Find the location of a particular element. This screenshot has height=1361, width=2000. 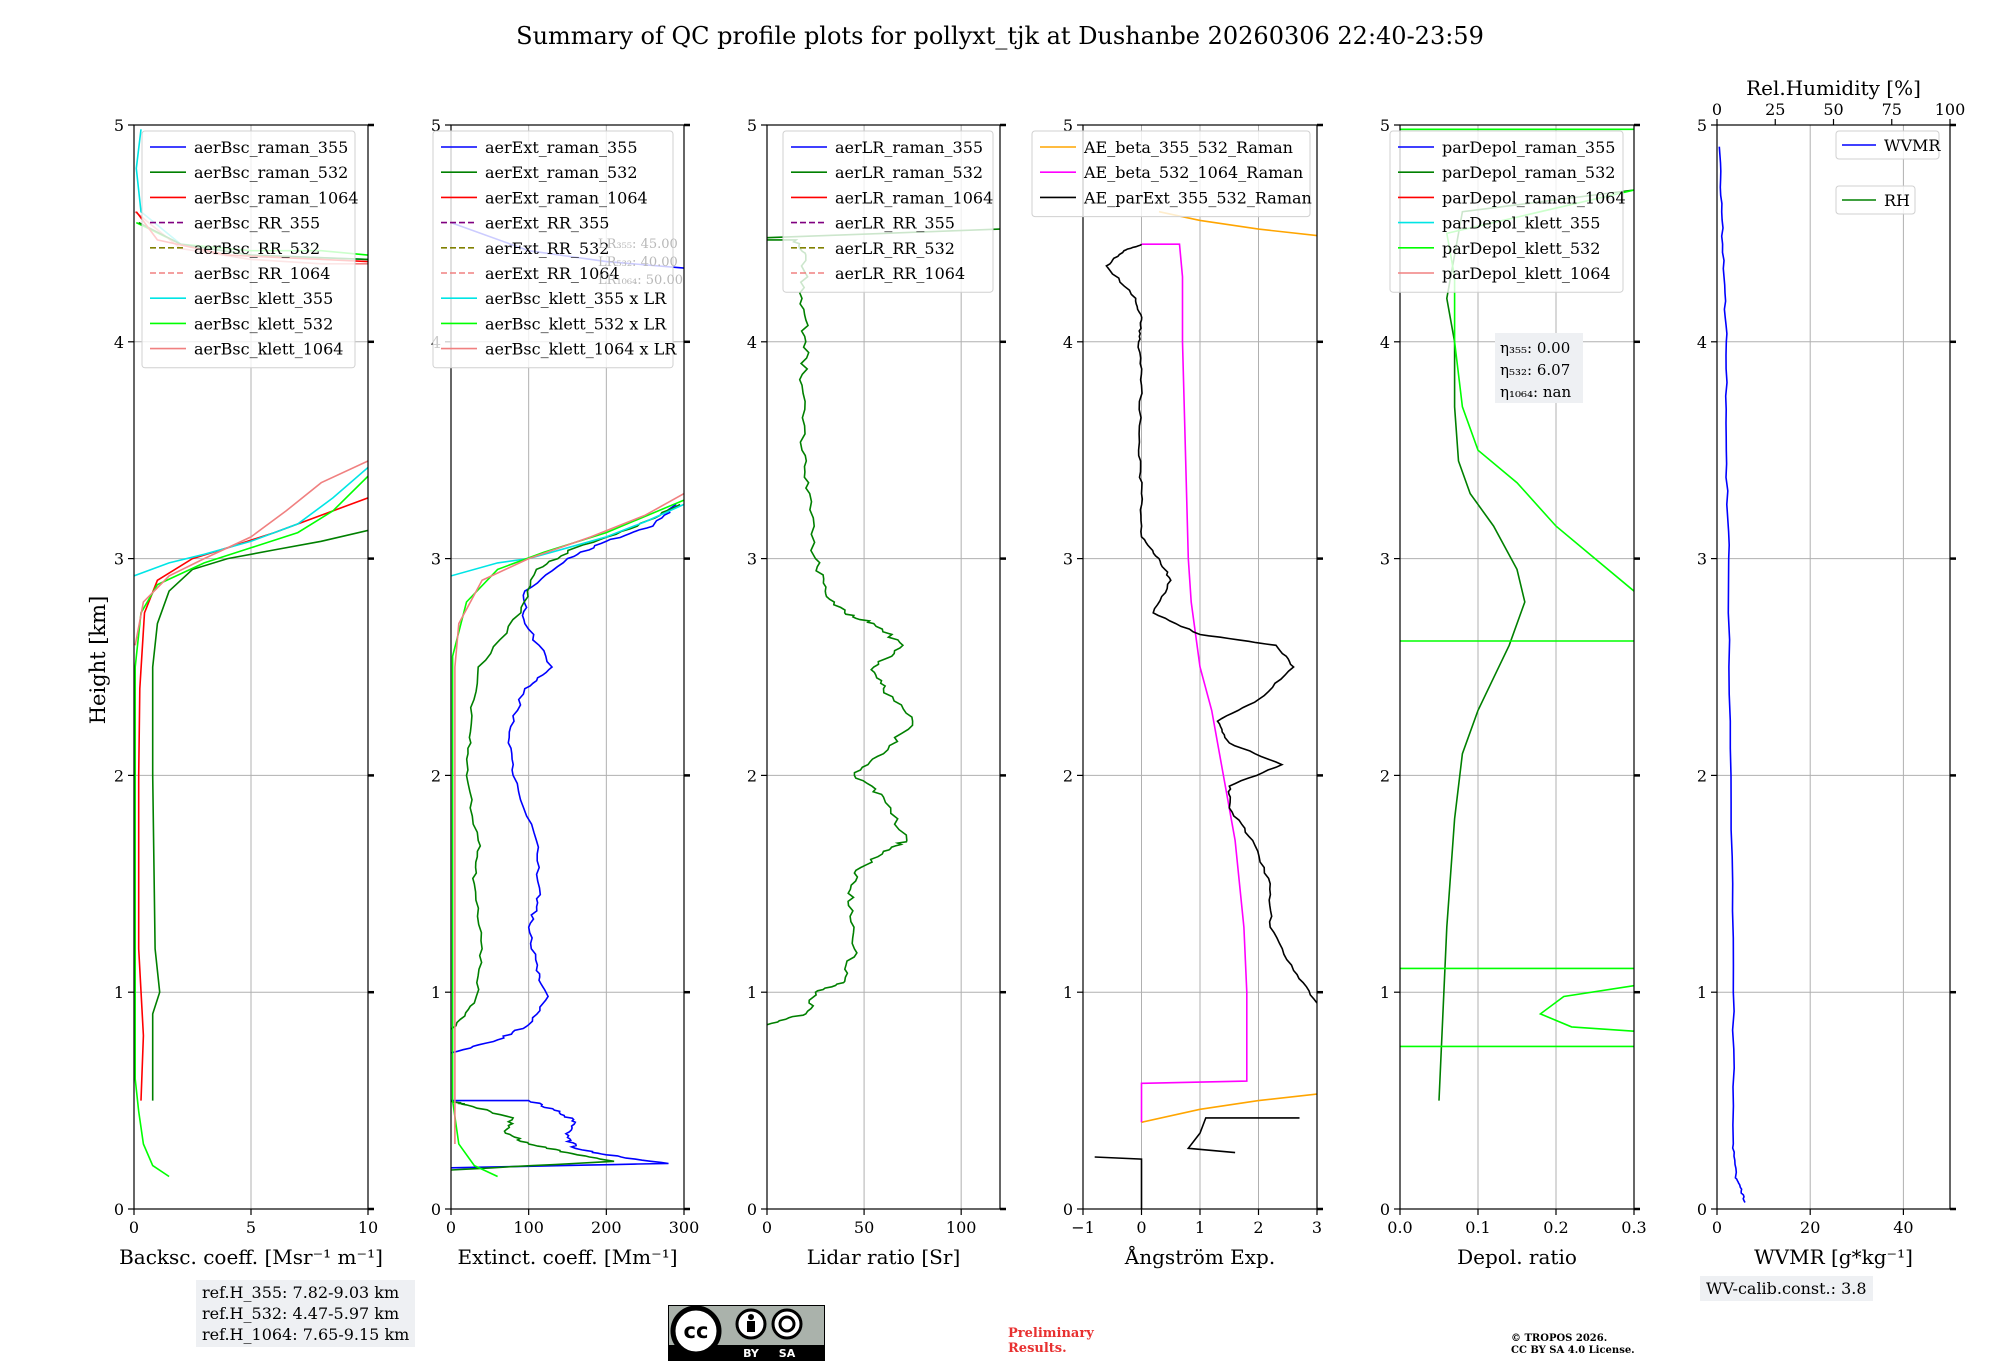

x-tick-label: 100 is located at coordinates (528, 1227).